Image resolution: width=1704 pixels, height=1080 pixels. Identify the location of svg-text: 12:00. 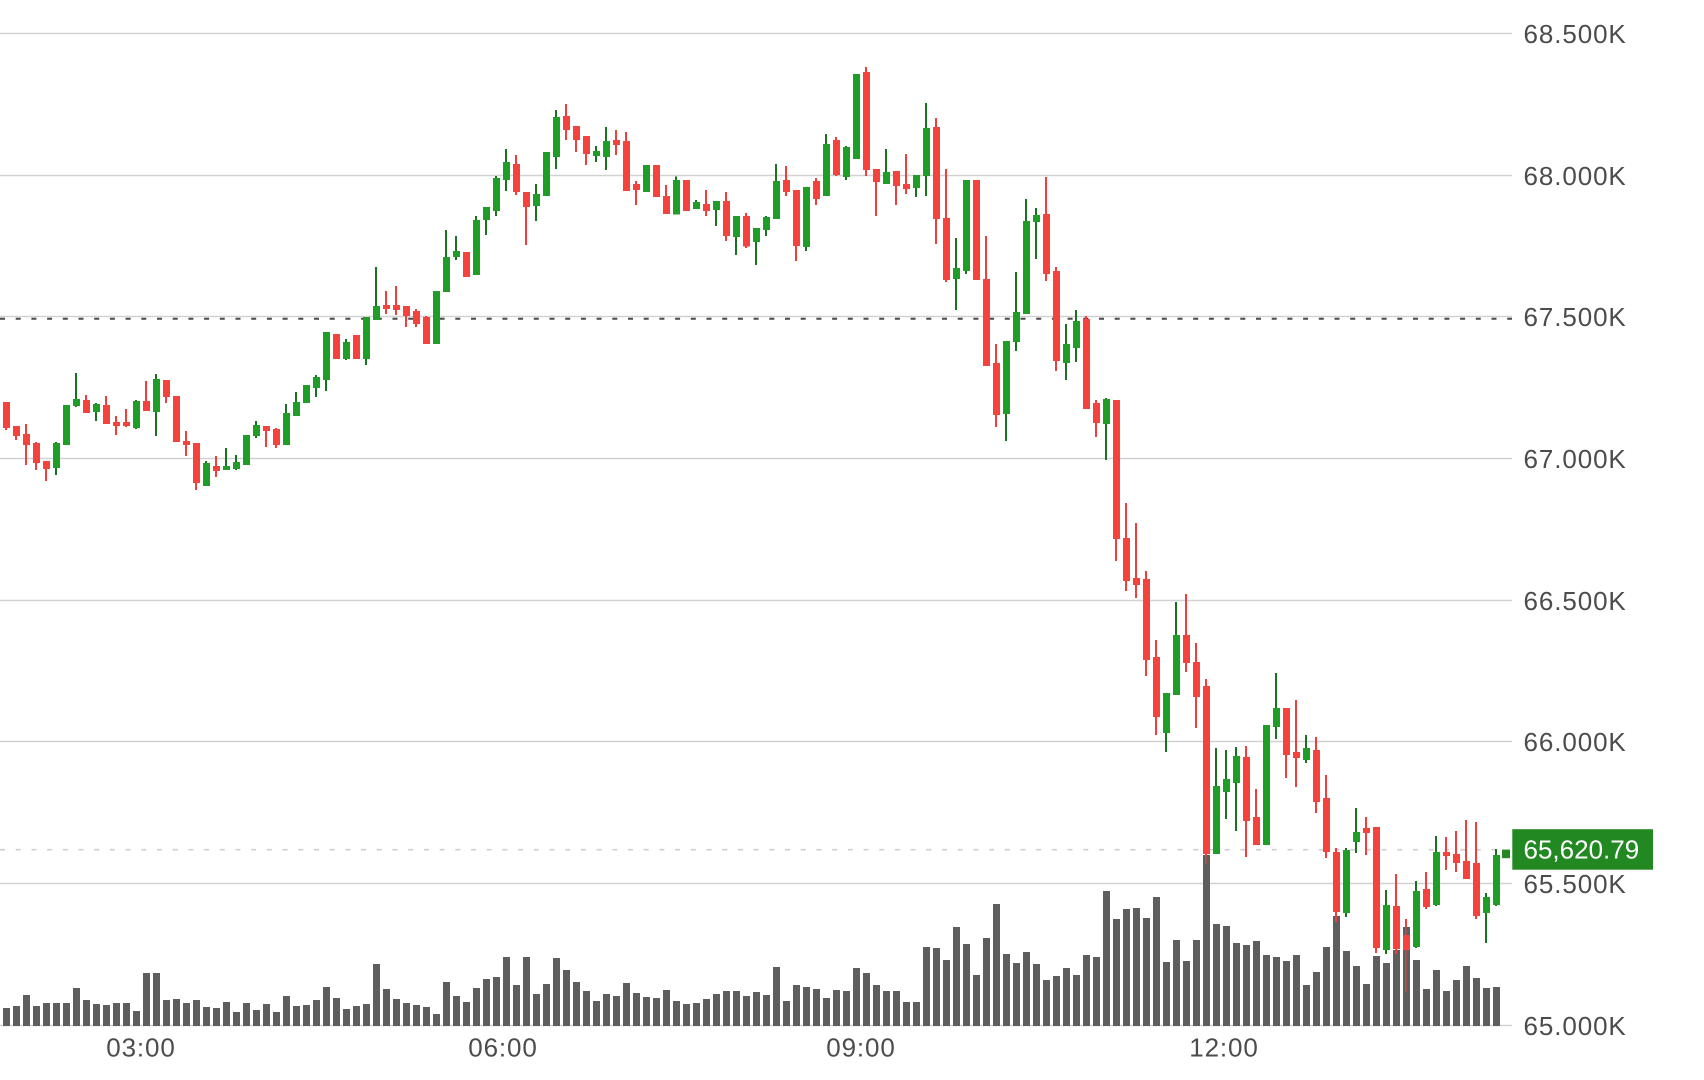
(1224, 1048).